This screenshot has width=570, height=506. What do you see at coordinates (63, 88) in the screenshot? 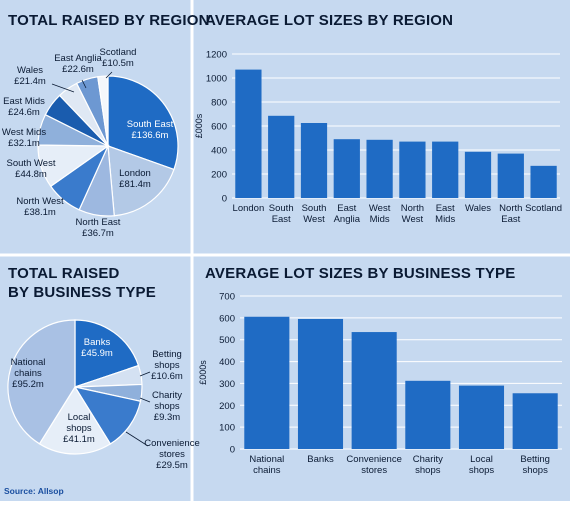
I see `pie-leader-wales` at bounding box center [63, 88].